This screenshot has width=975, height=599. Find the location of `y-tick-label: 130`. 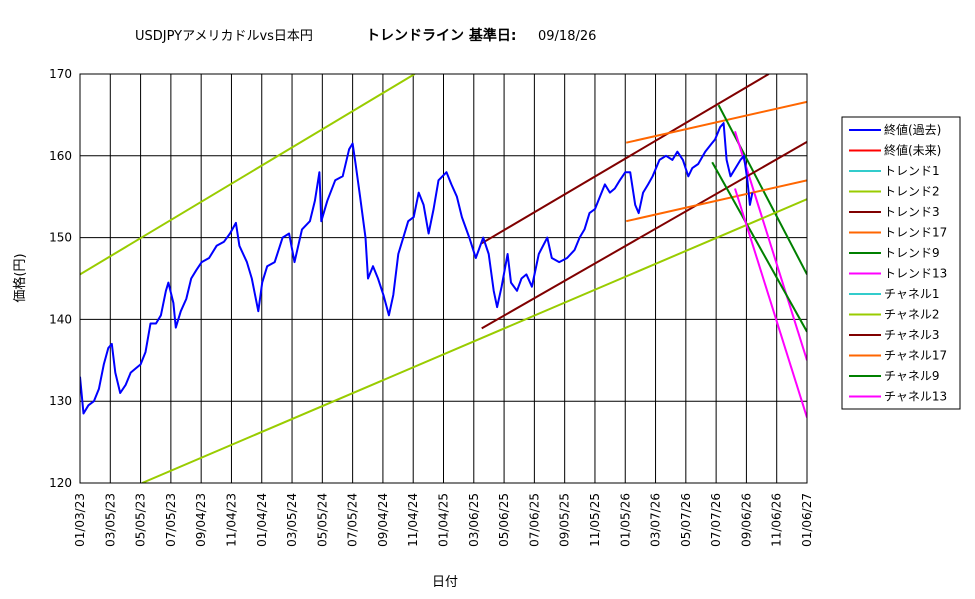

y-tick-label: 130 is located at coordinates (60, 401).